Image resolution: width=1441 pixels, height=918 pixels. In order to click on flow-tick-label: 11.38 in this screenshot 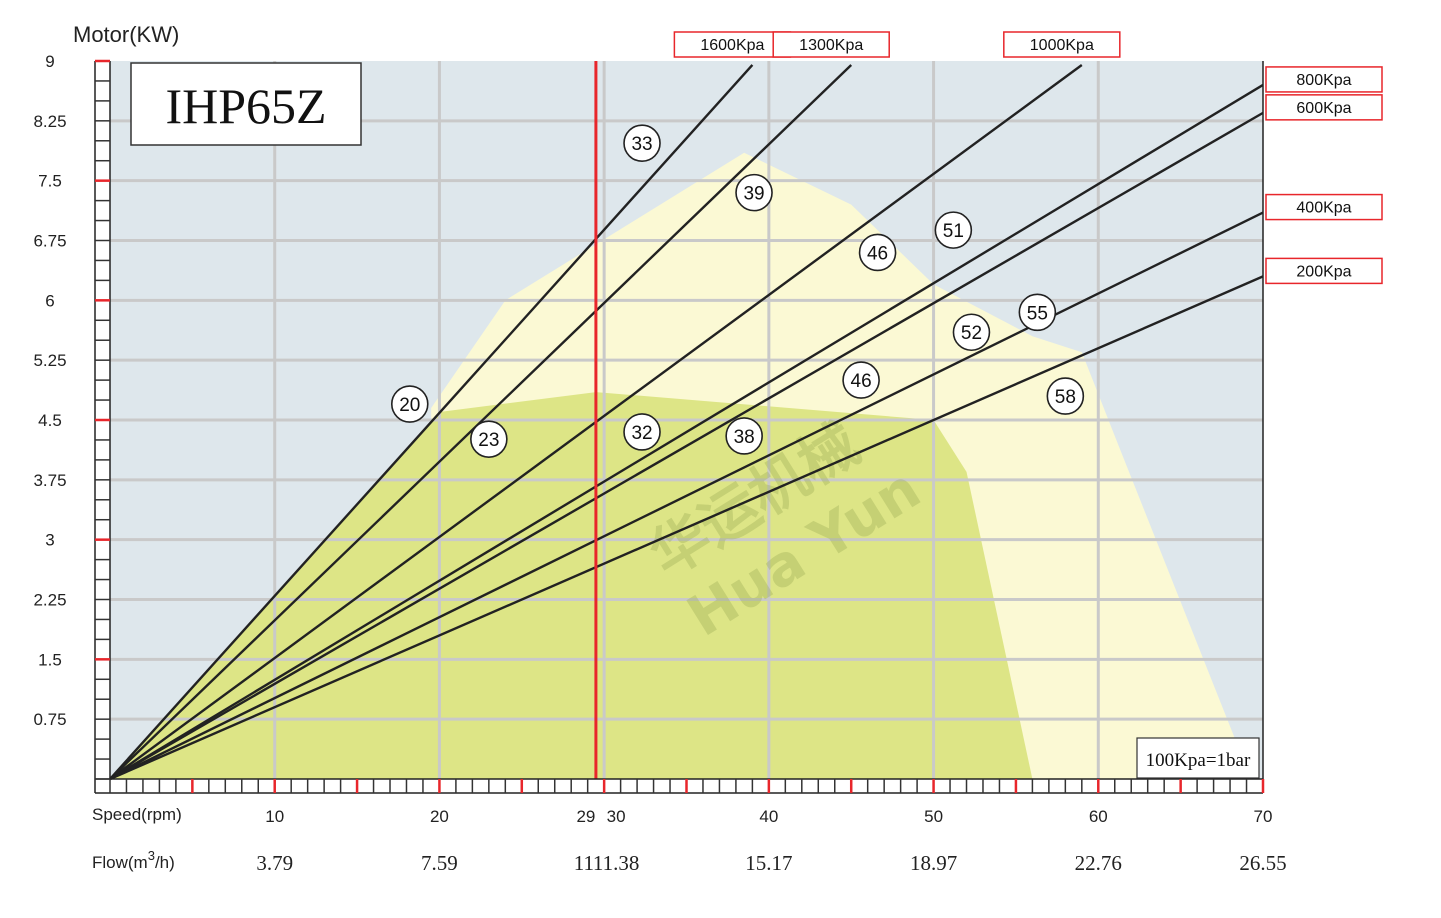, I will do `click(616, 863)`.